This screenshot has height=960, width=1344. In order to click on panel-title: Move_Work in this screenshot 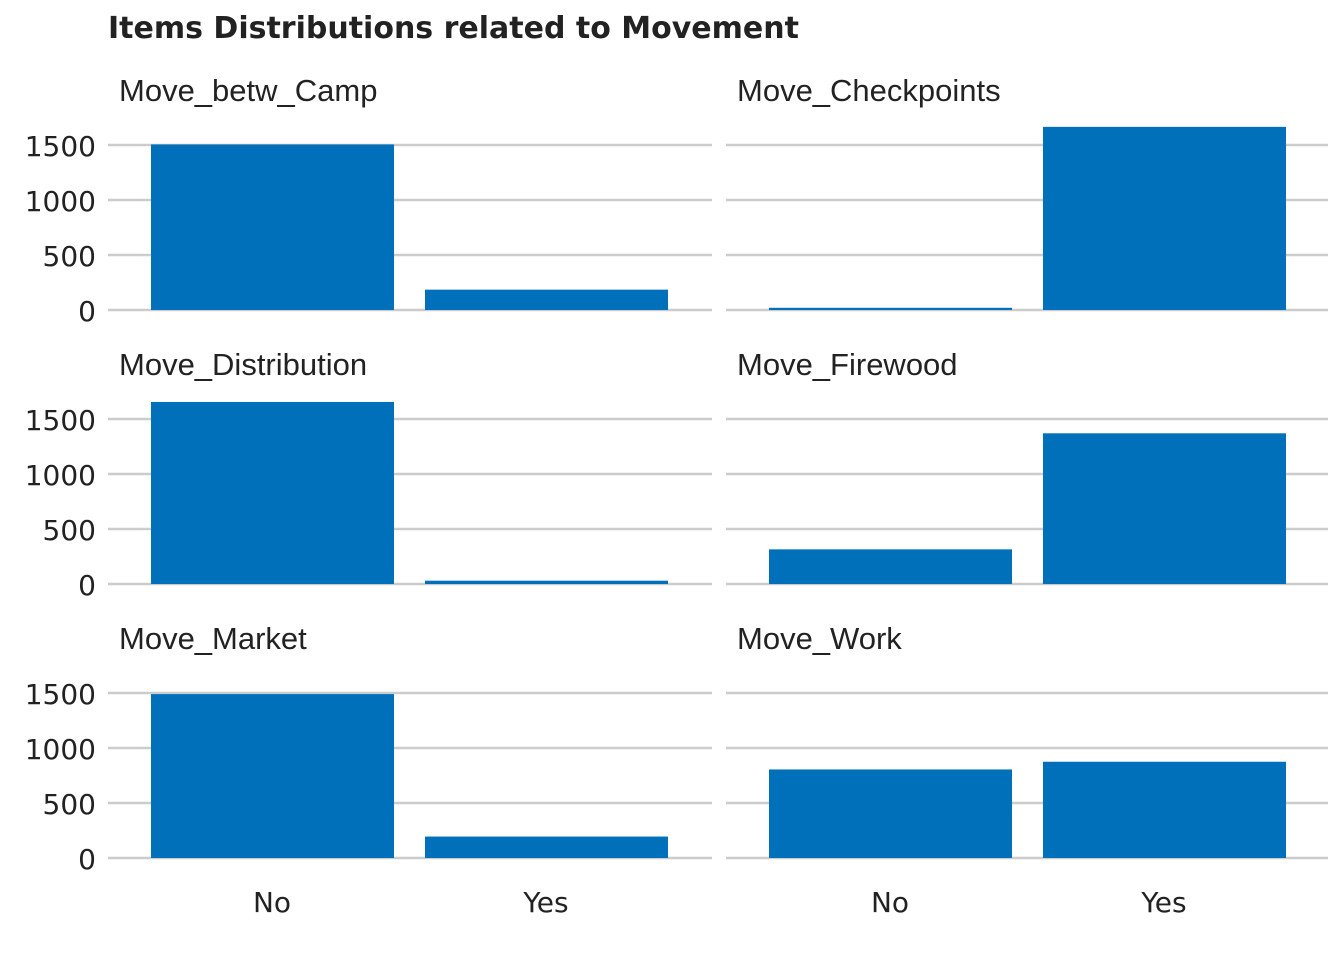, I will do `click(819, 638)`.